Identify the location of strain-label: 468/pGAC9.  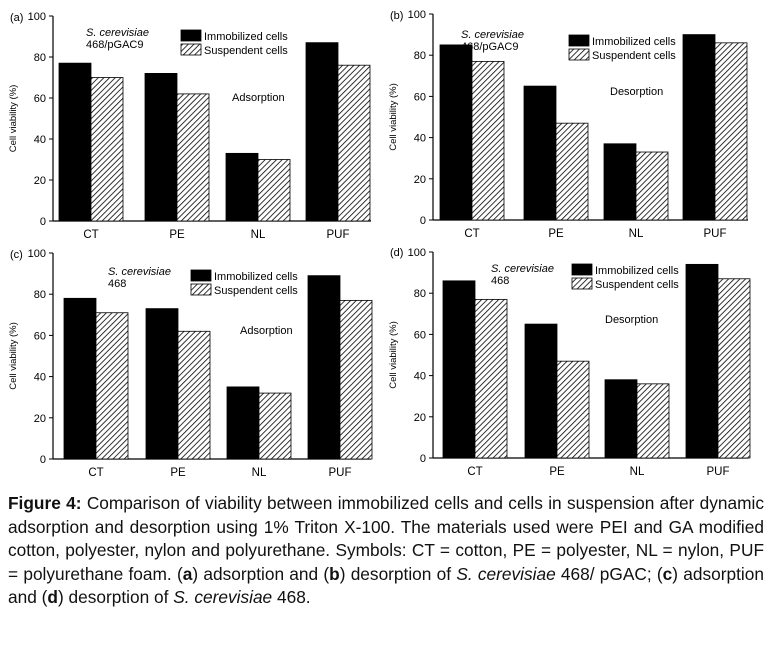
(489, 47).